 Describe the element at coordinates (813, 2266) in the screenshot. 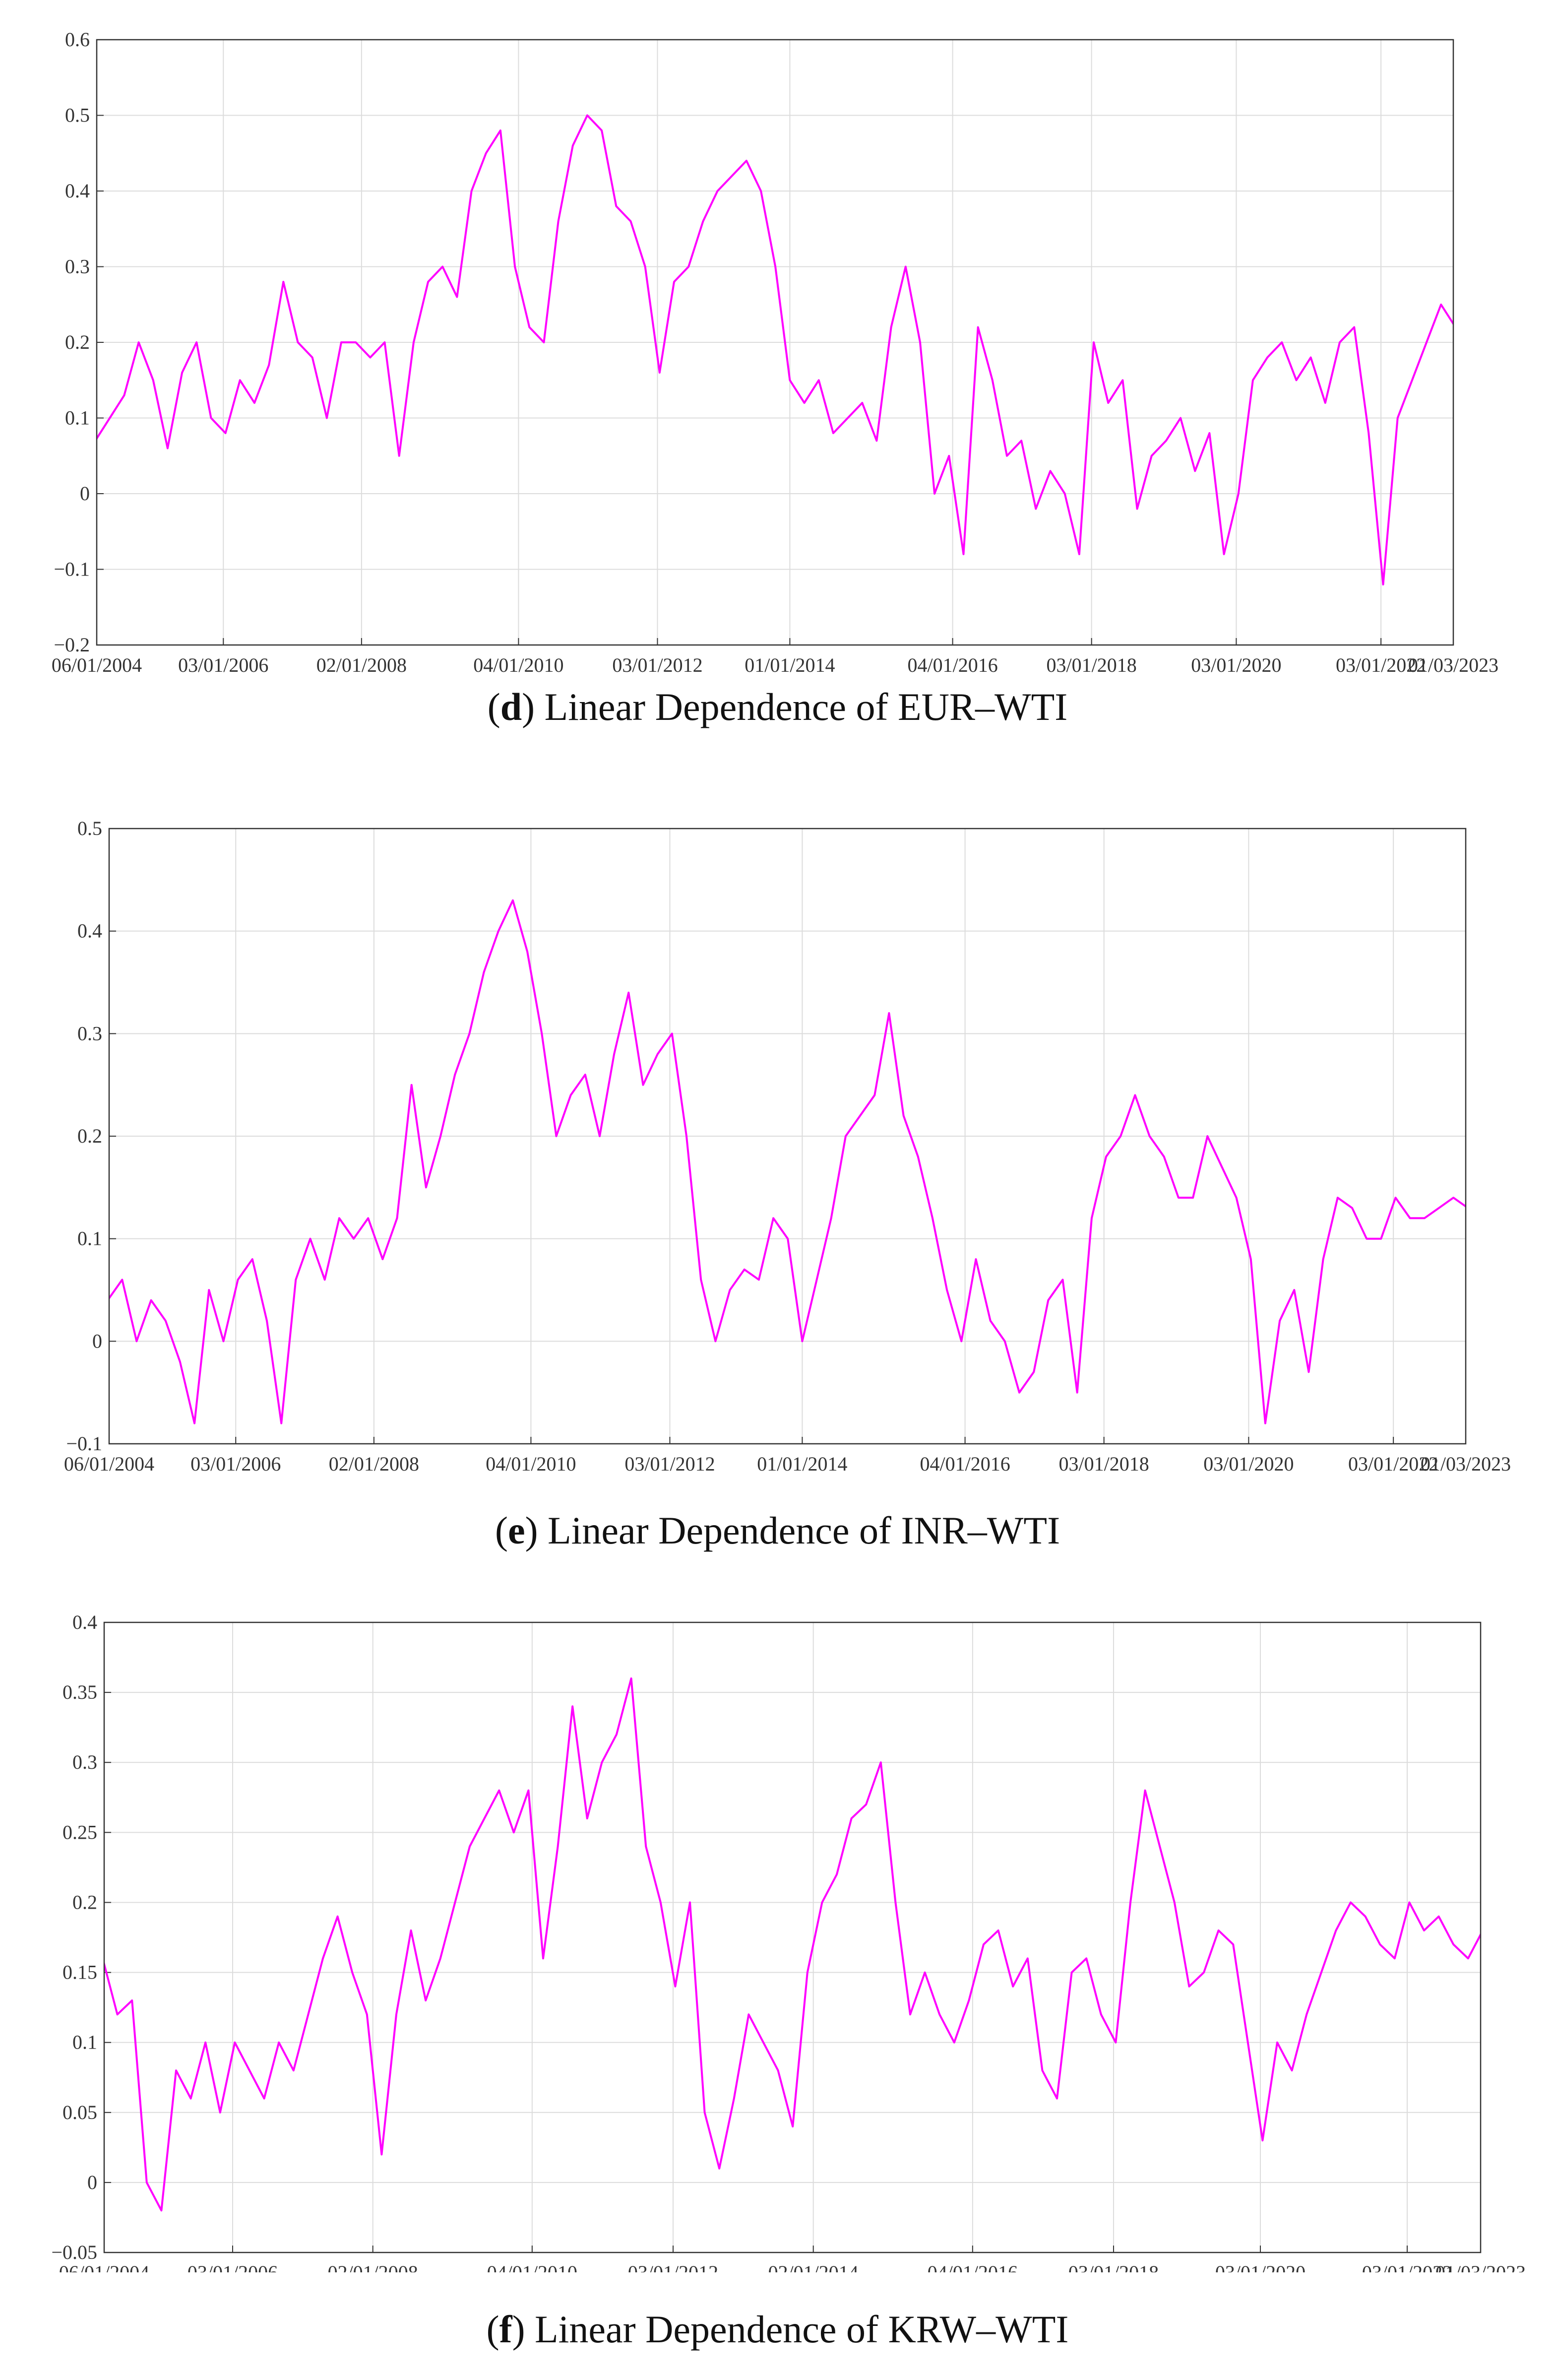

I see `x-tick-label: 02/01/2014` at that location.